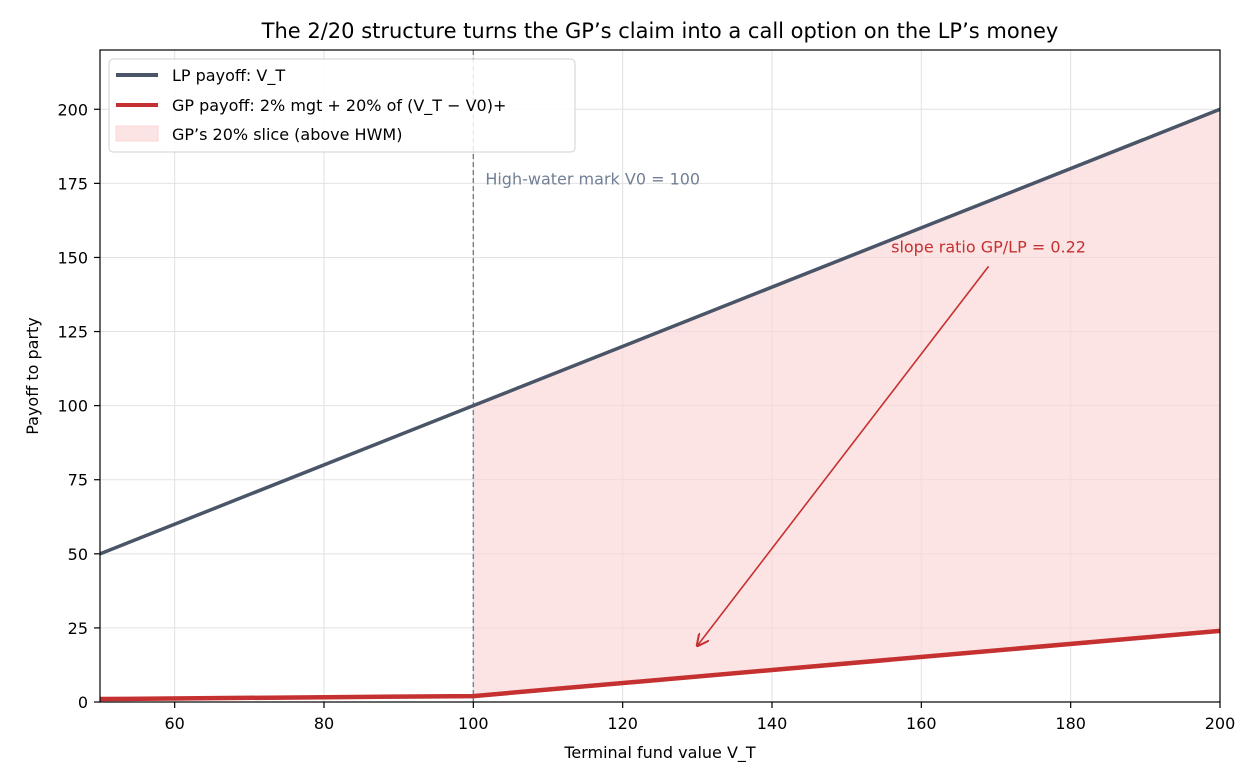 The image size is (1260, 784). Describe the element at coordinates (83, 702) in the screenshot. I see `y-tick-label: 0` at that location.